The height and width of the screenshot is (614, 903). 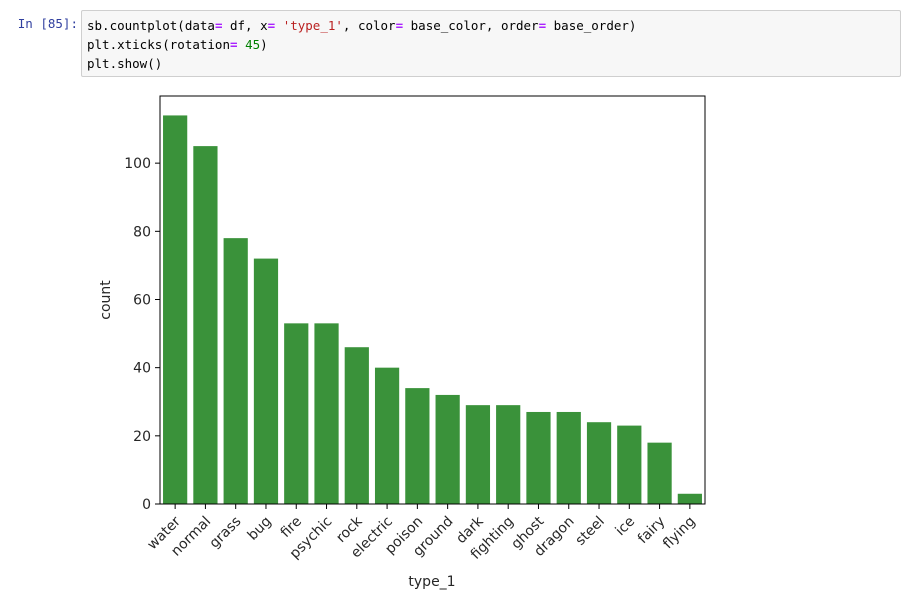 What do you see at coordinates (447, 449) in the screenshot?
I see `bar-ground` at bounding box center [447, 449].